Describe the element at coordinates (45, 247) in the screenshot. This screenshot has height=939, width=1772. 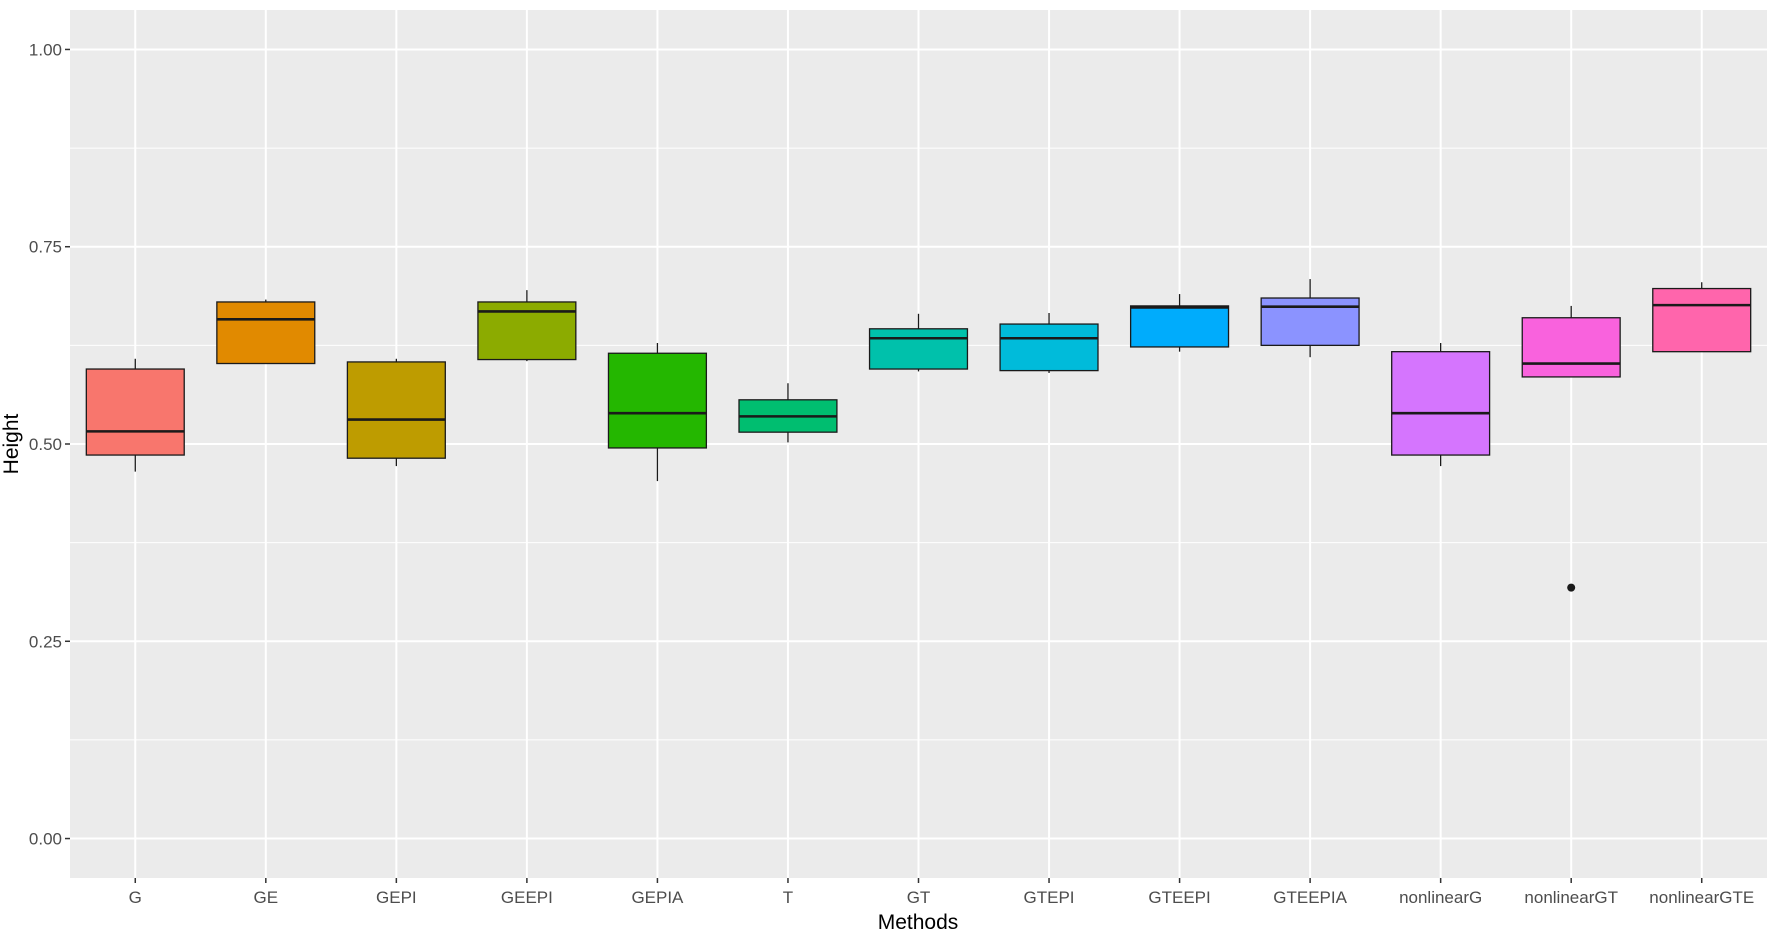
I see `y-tick-label: 0.75` at that location.